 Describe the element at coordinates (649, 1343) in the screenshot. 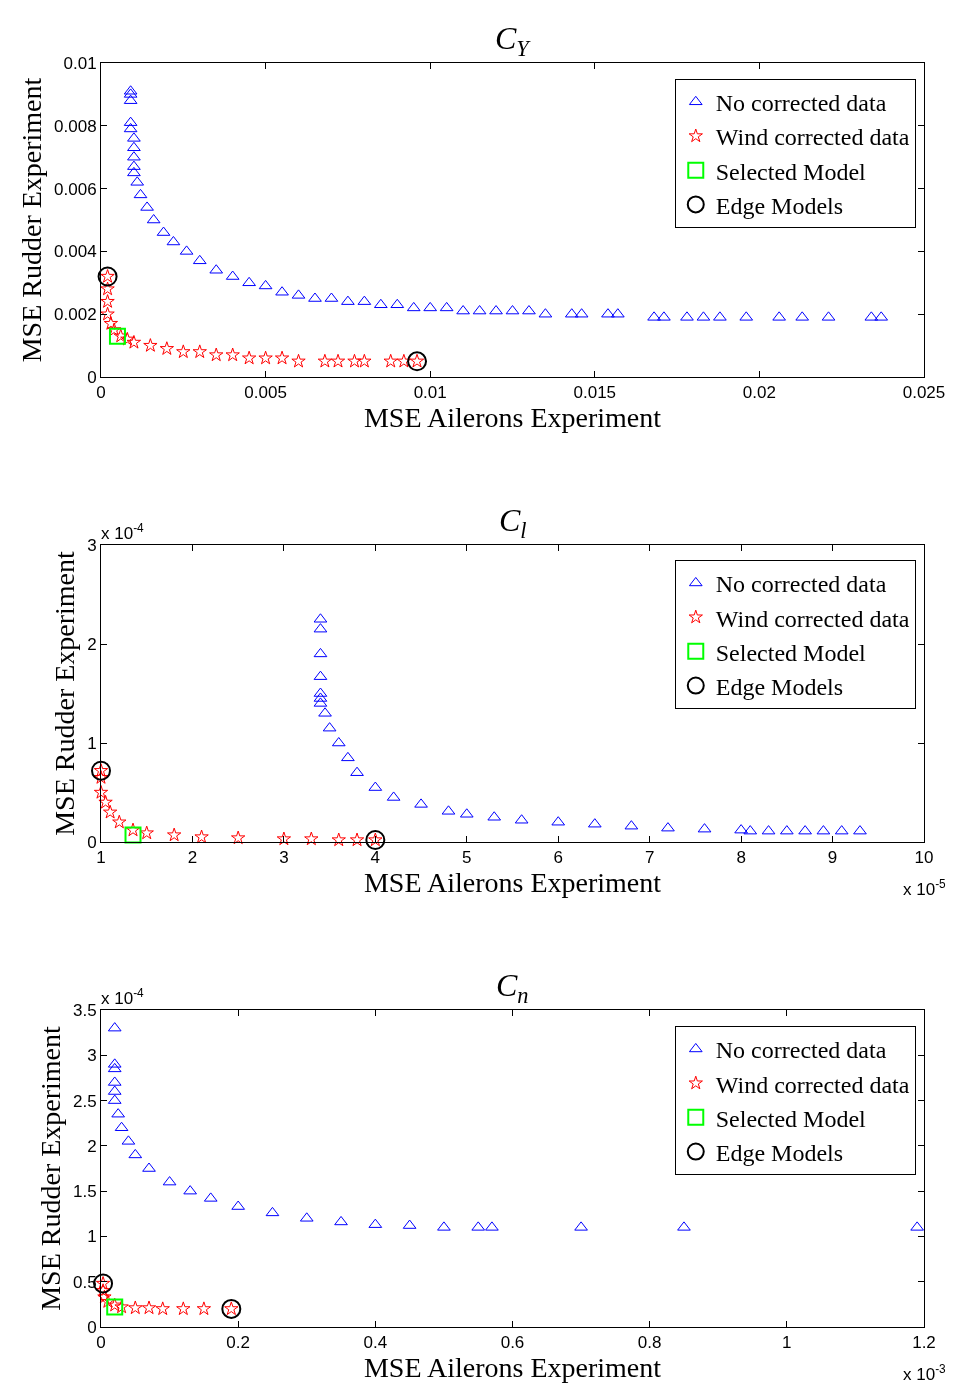

I see `x-tick-label: 0.8` at that location.